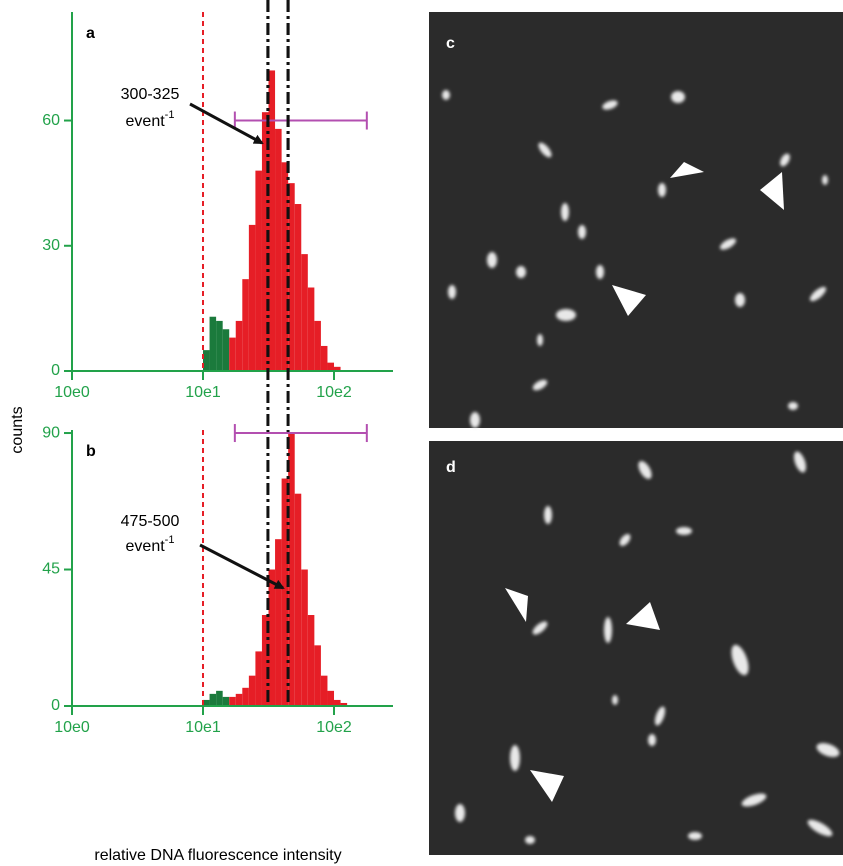 The image size is (843, 866). I want to click on panel-letter: c, so click(450, 43).